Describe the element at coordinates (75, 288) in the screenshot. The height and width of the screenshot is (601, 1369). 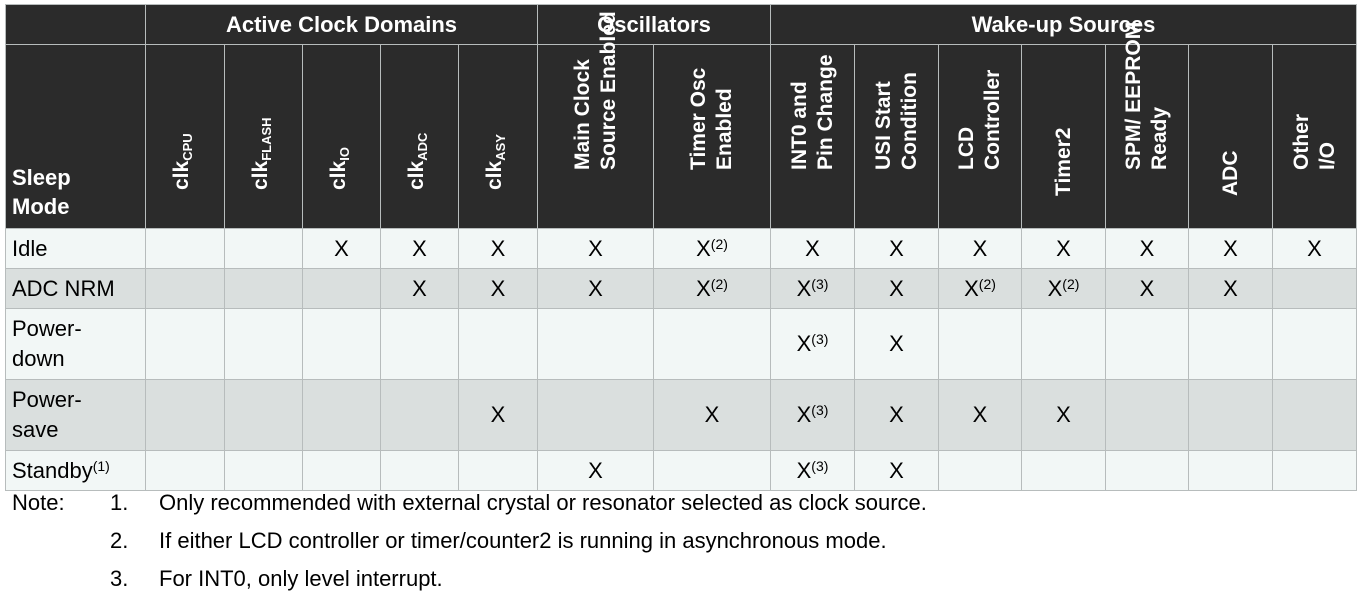
I see `sleep-mode-cell: ADC NRM` at that location.